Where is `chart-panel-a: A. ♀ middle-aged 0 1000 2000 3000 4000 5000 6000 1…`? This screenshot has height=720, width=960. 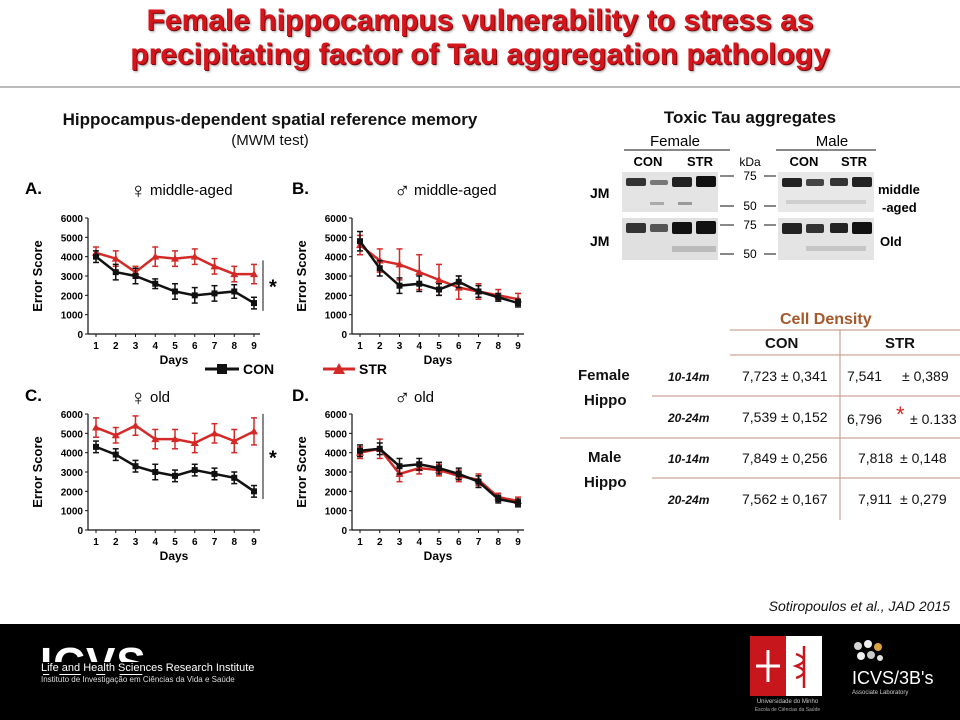 chart-panel-a: A. ♀ middle-aged 0 1000 2000 3000 4000 5000 6000 1… is located at coordinates (151, 272).